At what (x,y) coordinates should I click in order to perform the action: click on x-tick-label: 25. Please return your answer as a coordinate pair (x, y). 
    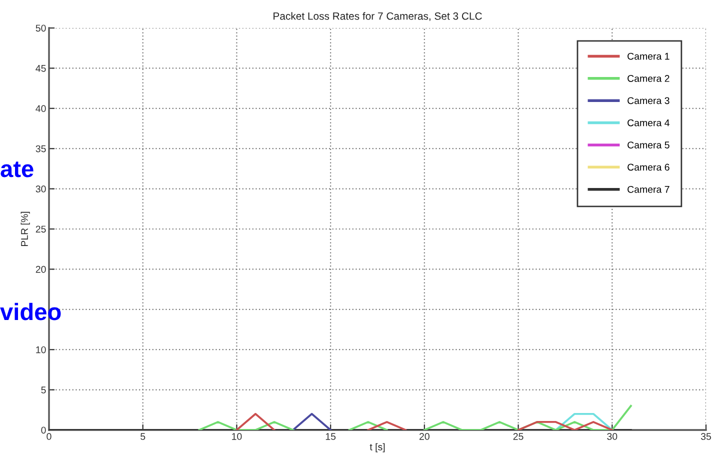
    Looking at the image, I should click on (518, 436).